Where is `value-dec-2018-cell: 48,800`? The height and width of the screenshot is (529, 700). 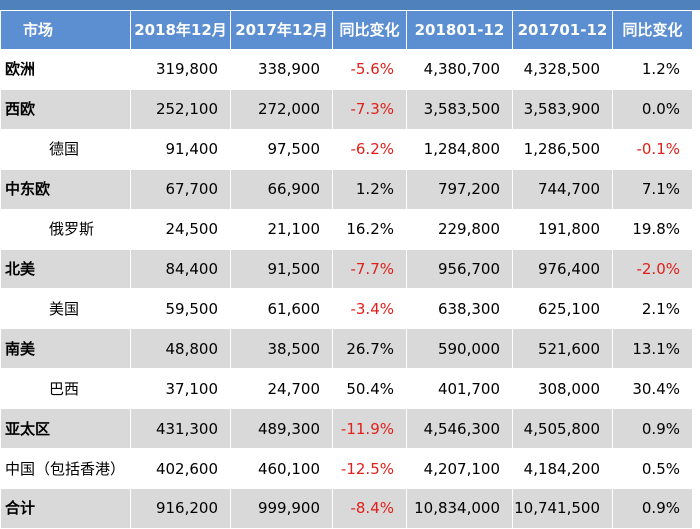
value-dec-2018-cell: 48,800 is located at coordinates (180, 349).